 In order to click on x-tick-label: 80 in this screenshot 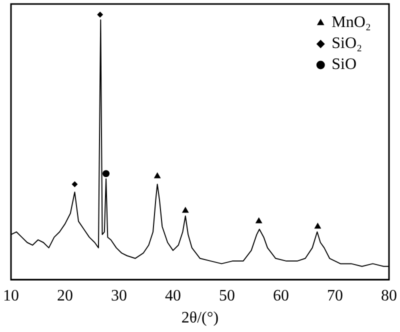, I will do `click(389, 295)`.